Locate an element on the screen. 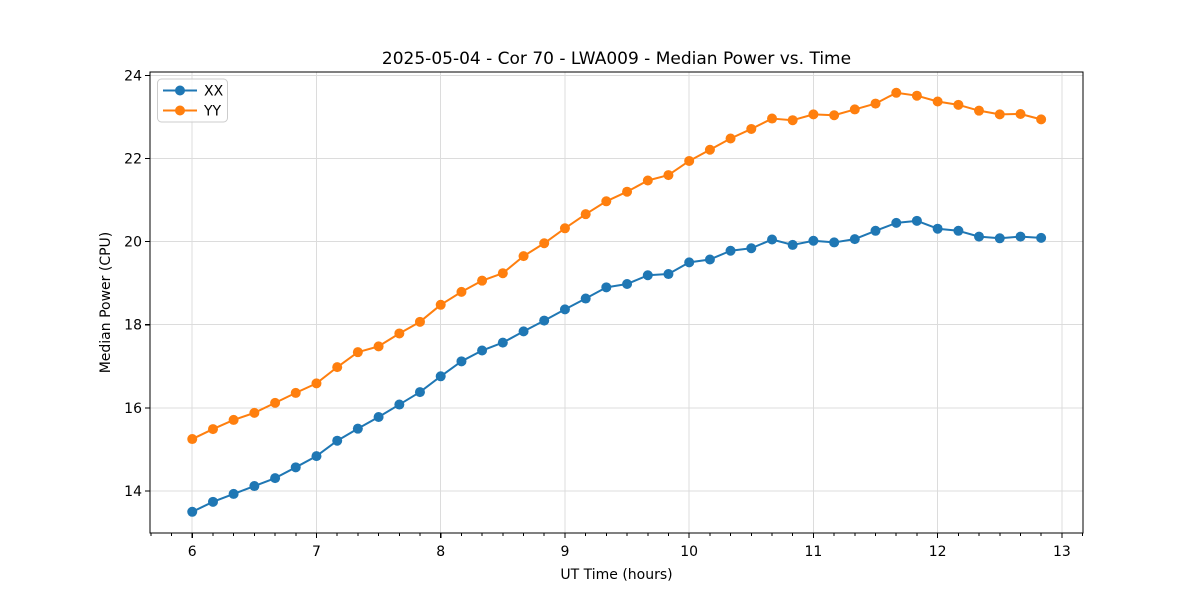 The width and height of the screenshot is (1200, 600). x-tick-label: 6 is located at coordinates (192, 552).